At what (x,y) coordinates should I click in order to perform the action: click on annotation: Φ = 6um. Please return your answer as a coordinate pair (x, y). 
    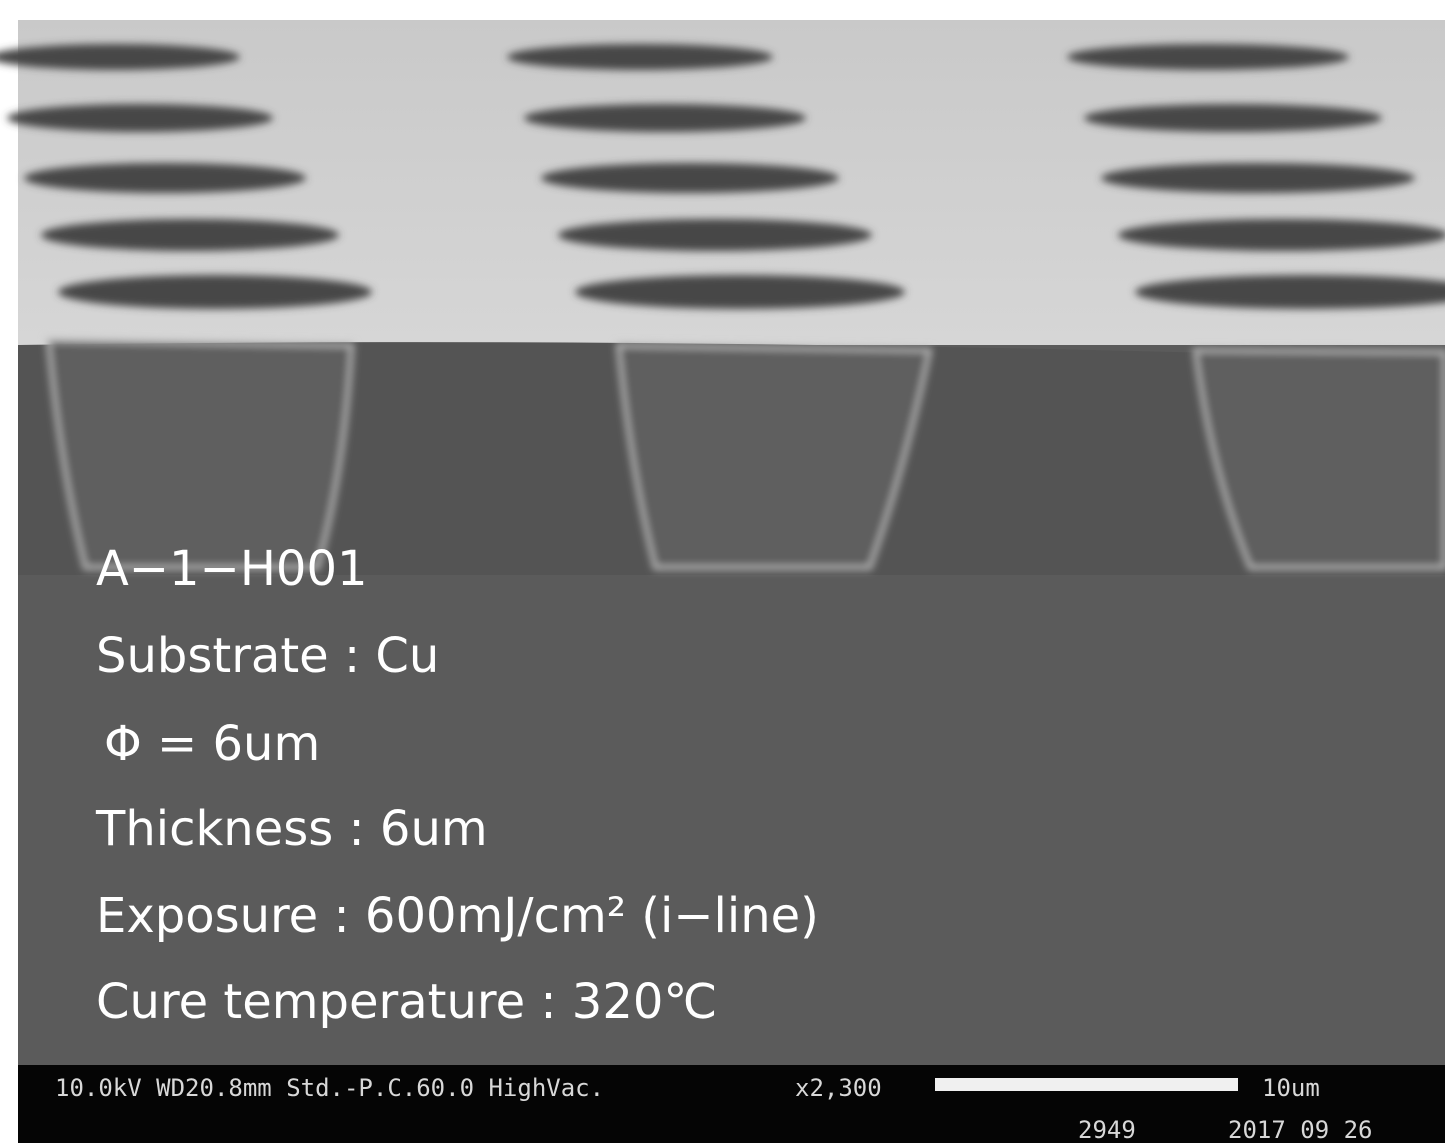
    Looking at the image, I should click on (212, 744).